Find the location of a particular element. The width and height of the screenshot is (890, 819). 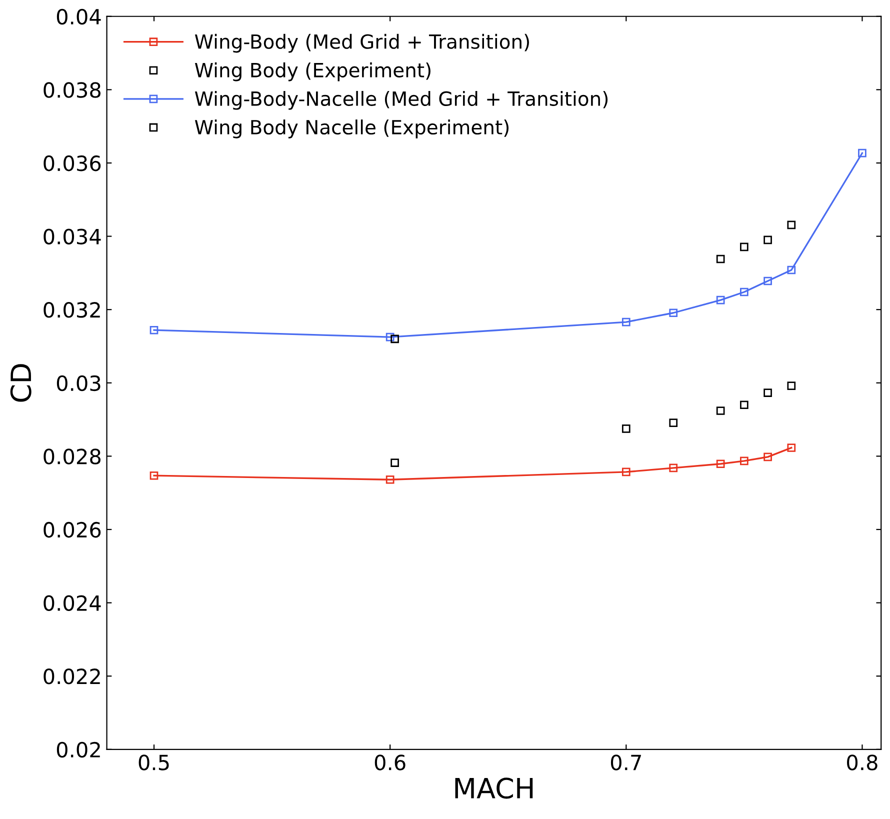

x-tick-label: 0.7 is located at coordinates (625, 762).